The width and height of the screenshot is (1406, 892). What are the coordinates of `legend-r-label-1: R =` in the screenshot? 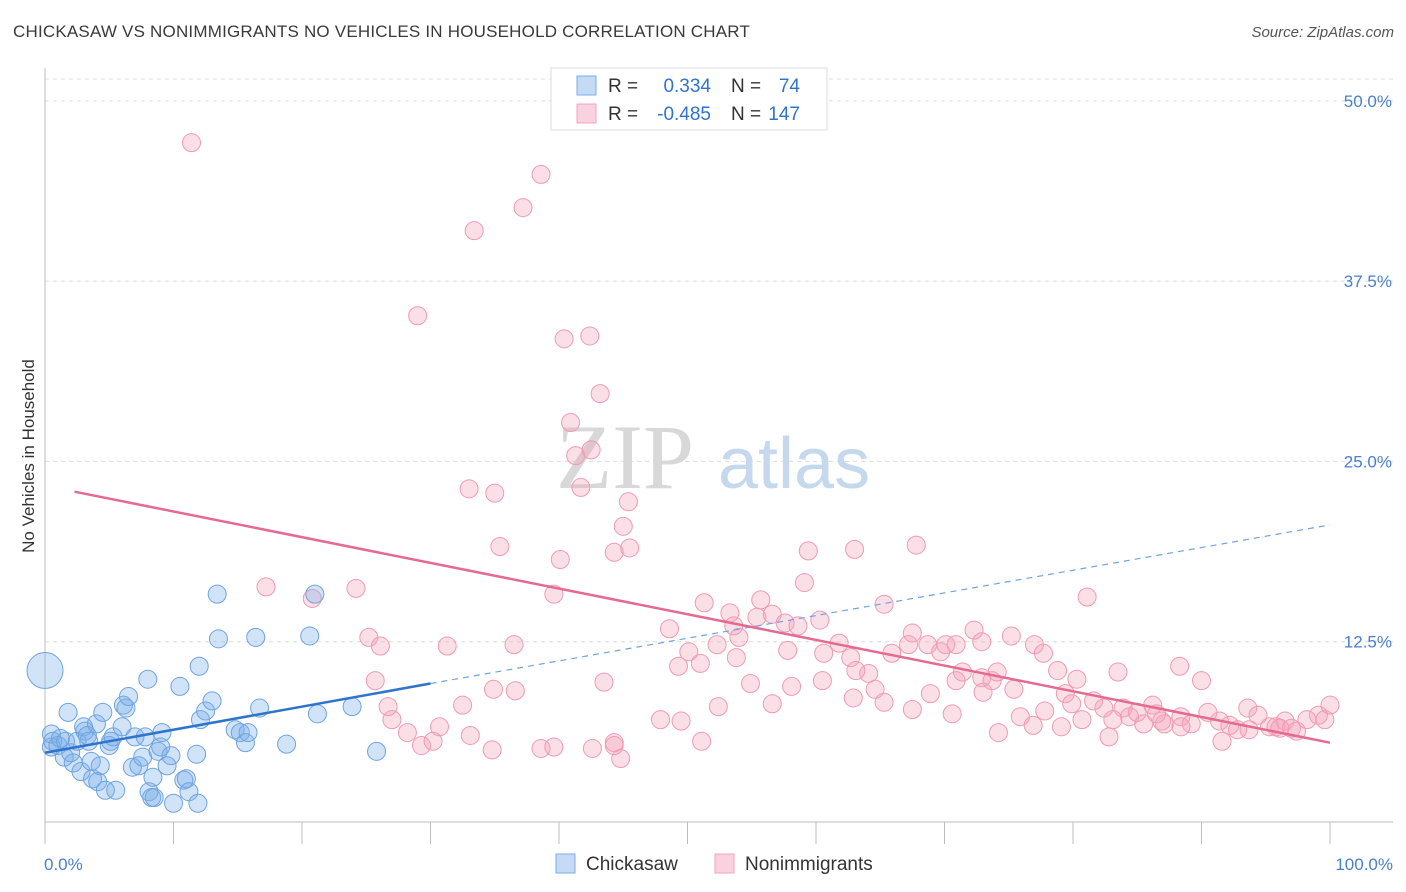 It's located at (623, 86).